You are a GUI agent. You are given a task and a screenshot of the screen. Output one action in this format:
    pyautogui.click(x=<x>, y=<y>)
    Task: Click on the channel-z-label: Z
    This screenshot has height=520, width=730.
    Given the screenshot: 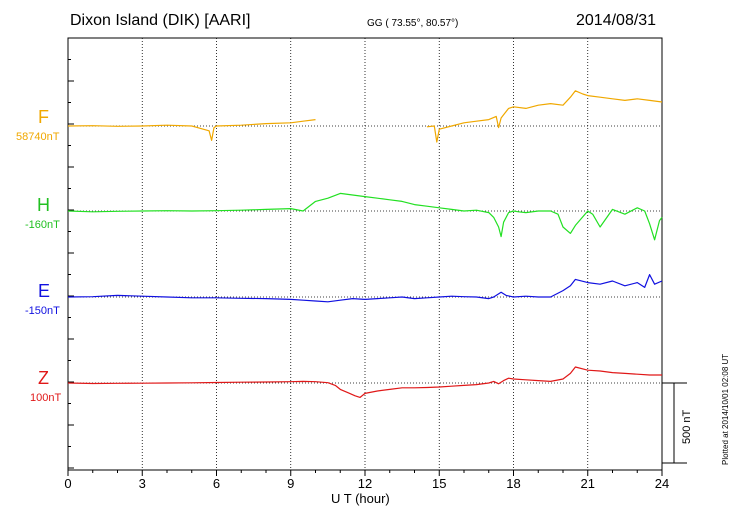 What is the action you would take?
    pyautogui.click(x=43, y=378)
    